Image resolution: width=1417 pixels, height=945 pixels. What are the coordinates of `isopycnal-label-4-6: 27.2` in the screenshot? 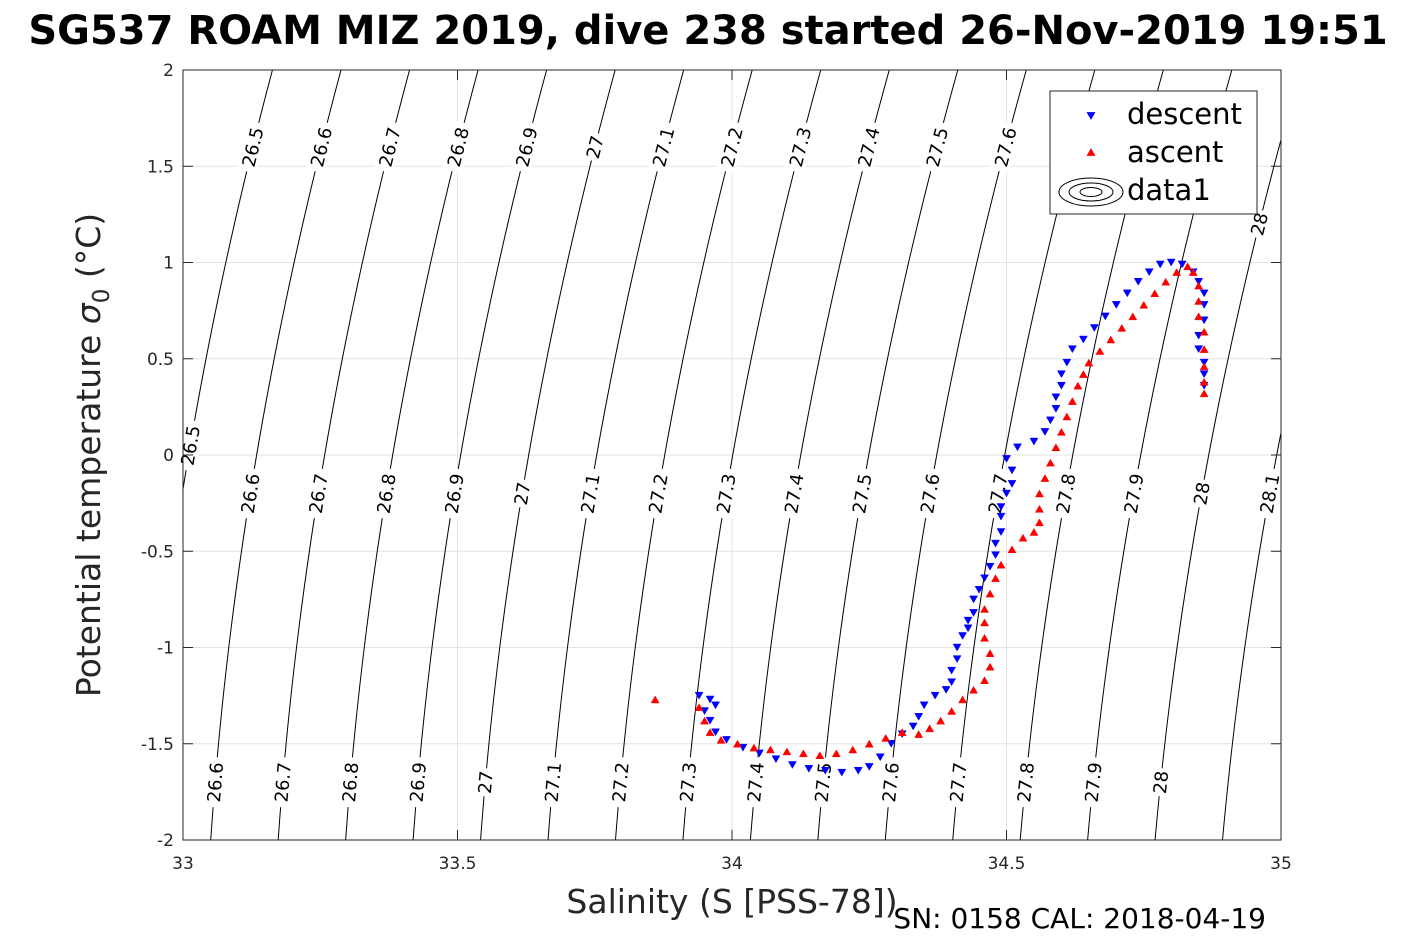 It's located at (621, 782).